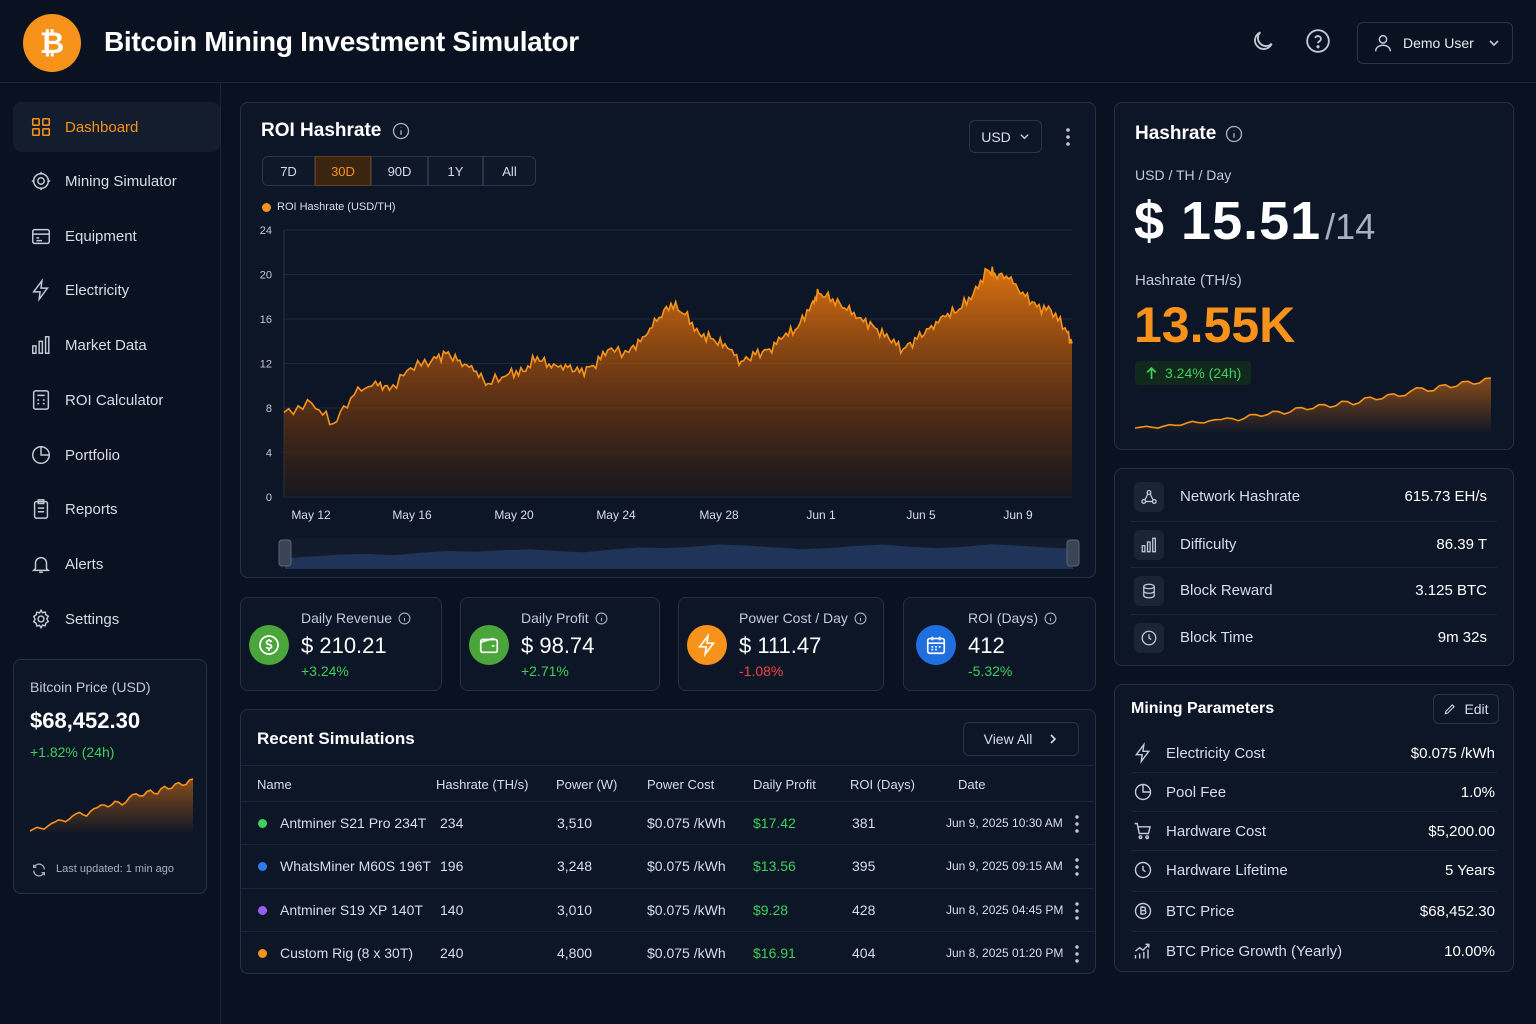 The width and height of the screenshot is (1536, 1024). I want to click on status-dot, so click(262, 866).